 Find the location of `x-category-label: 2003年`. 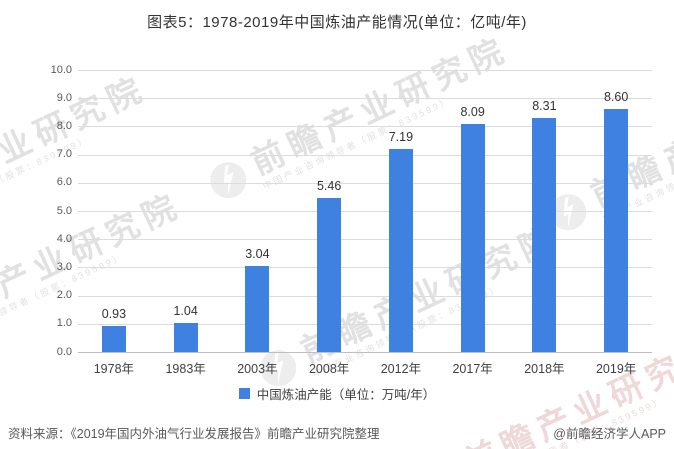

x-category-label: 2003年 is located at coordinates (257, 369).